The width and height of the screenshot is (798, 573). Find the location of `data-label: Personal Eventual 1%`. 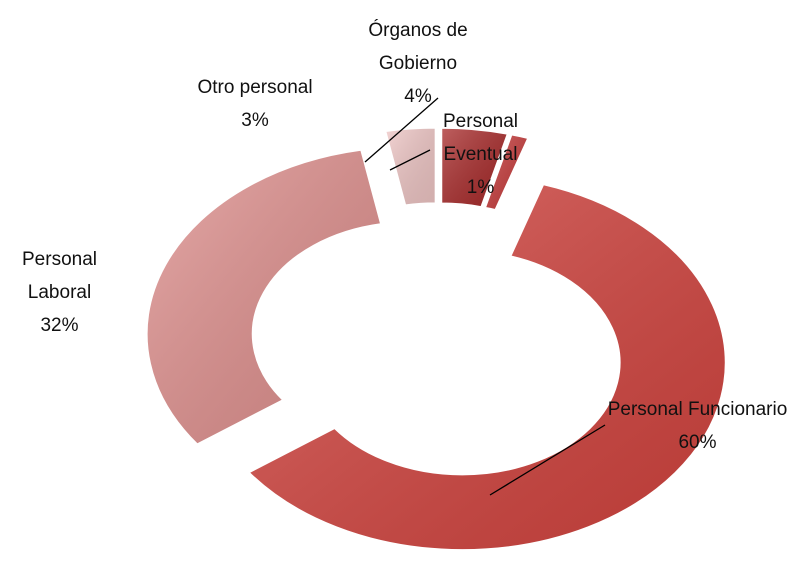

data-label: Personal Eventual 1% is located at coordinates (480, 154).